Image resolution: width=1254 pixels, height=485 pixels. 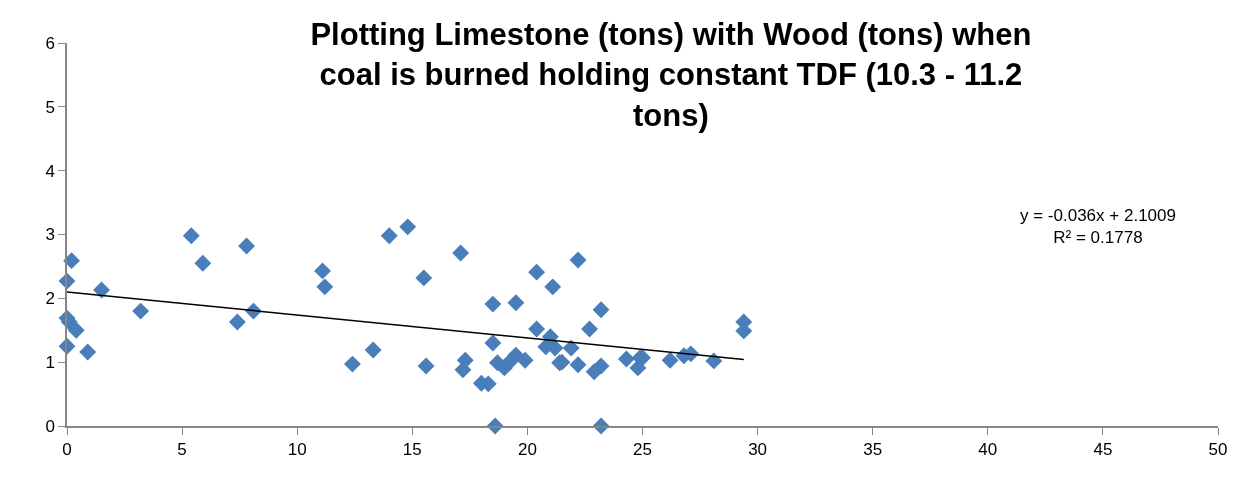 I want to click on annotation: y = -0.036x + 2.1009 R² = 0.1778, so click(x=1098, y=227).